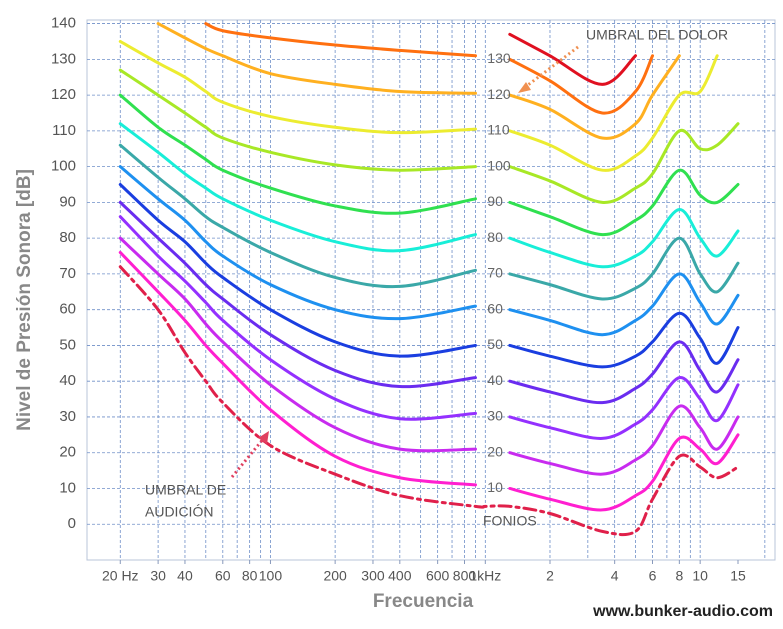 This screenshot has height=629, width=783. I want to click on annotation: UMBRAL DE, so click(185, 490).